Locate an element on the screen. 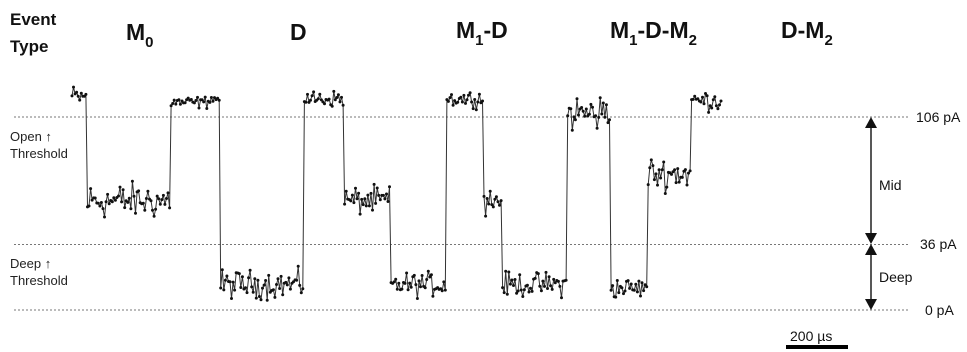 The width and height of the screenshot is (967, 352). deep-bracket-label: Deep is located at coordinates (896, 277).